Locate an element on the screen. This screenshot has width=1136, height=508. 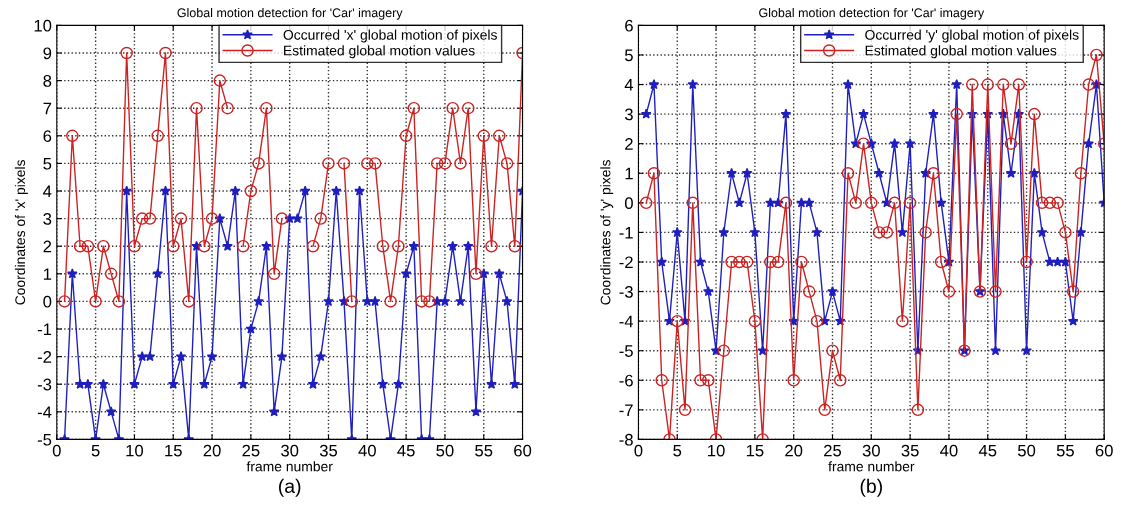
y-tick-label: -7 is located at coordinates (626, 410).